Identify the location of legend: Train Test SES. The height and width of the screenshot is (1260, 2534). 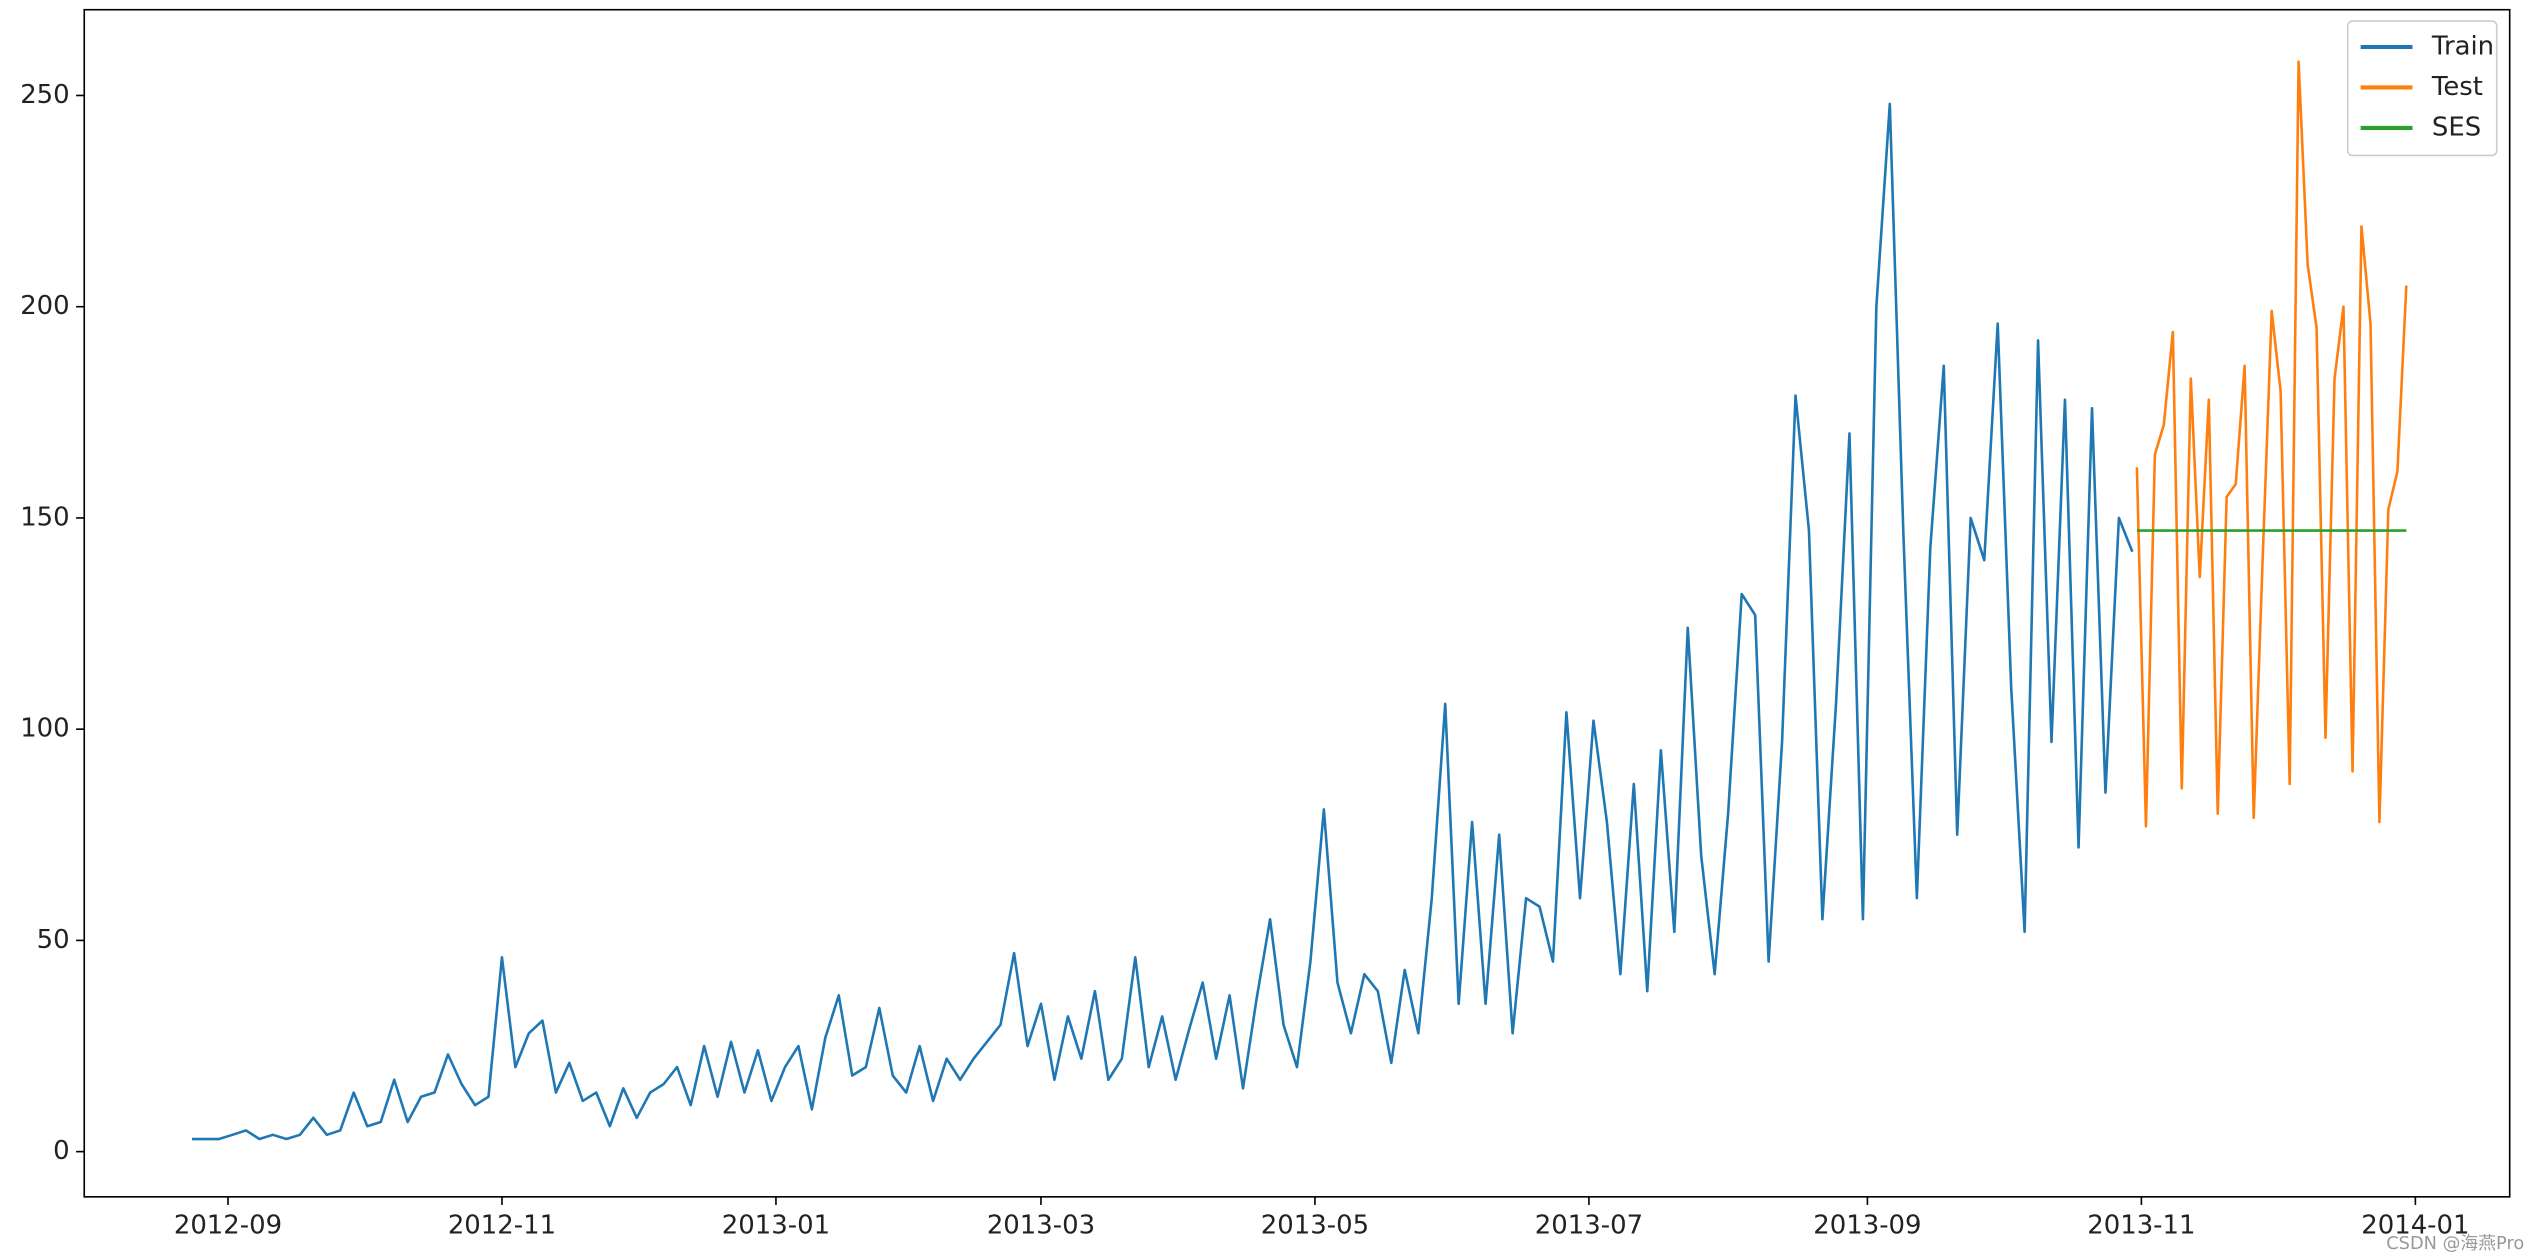
(2422, 88).